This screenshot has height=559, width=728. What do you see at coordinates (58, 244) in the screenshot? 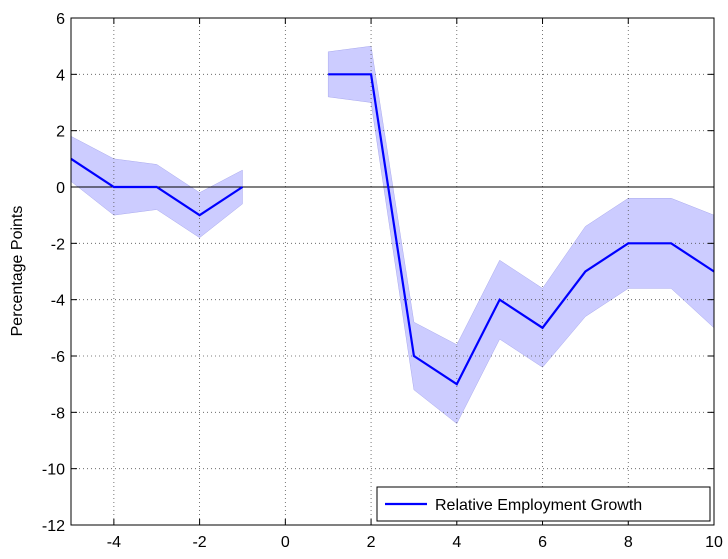
I see `y-tick-label: -2` at bounding box center [58, 244].